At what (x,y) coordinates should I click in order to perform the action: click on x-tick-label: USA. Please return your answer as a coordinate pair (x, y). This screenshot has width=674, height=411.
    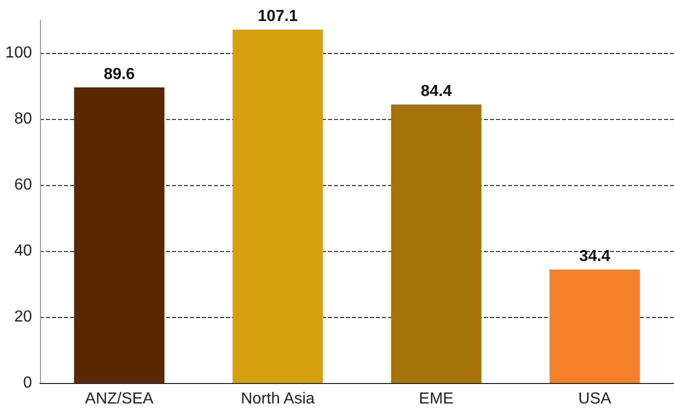
    Looking at the image, I should click on (595, 399).